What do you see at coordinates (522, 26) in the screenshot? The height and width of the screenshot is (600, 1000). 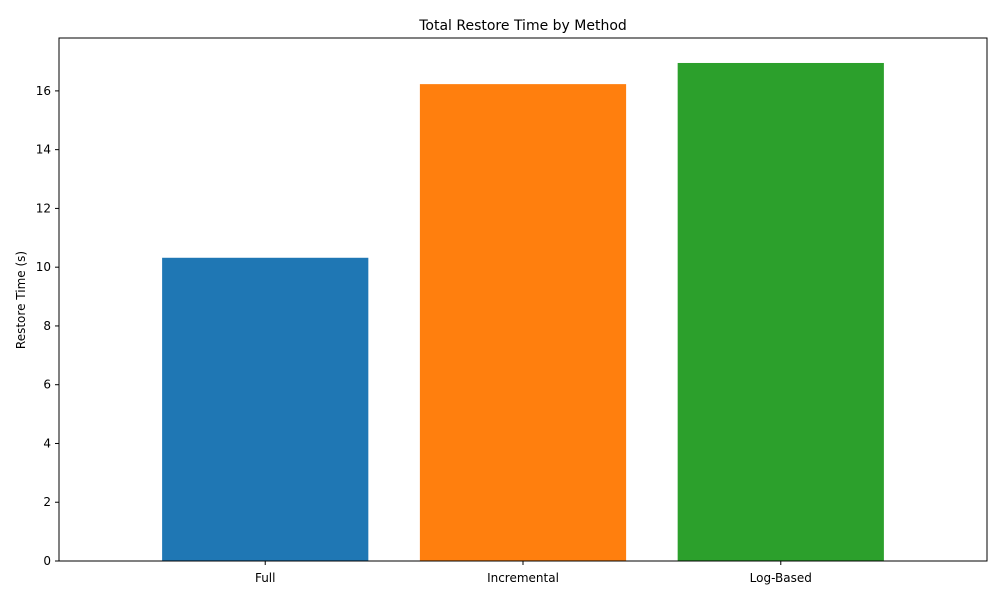 I see `chart-title: Total Restore Time by Method` at bounding box center [522, 26].